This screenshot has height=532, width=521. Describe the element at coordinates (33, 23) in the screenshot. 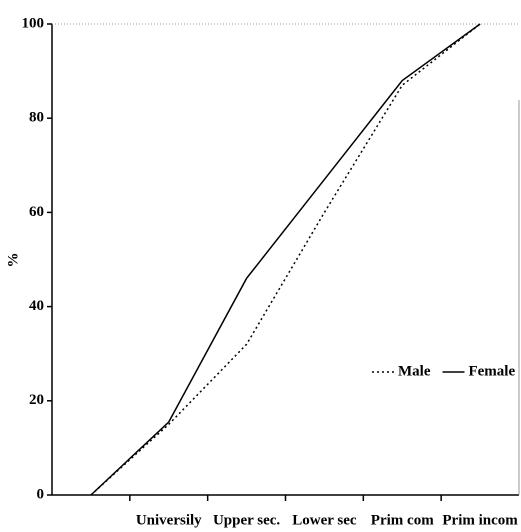

I see `y-tick-label: 100` at that location.